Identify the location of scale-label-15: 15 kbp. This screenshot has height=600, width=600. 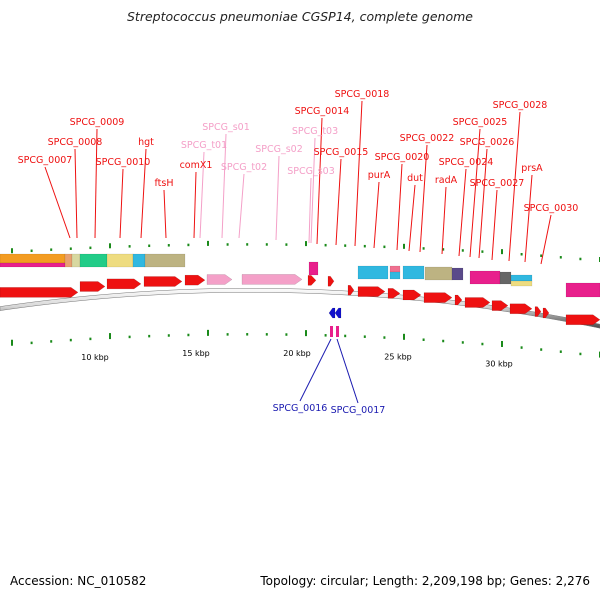
(196, 353).